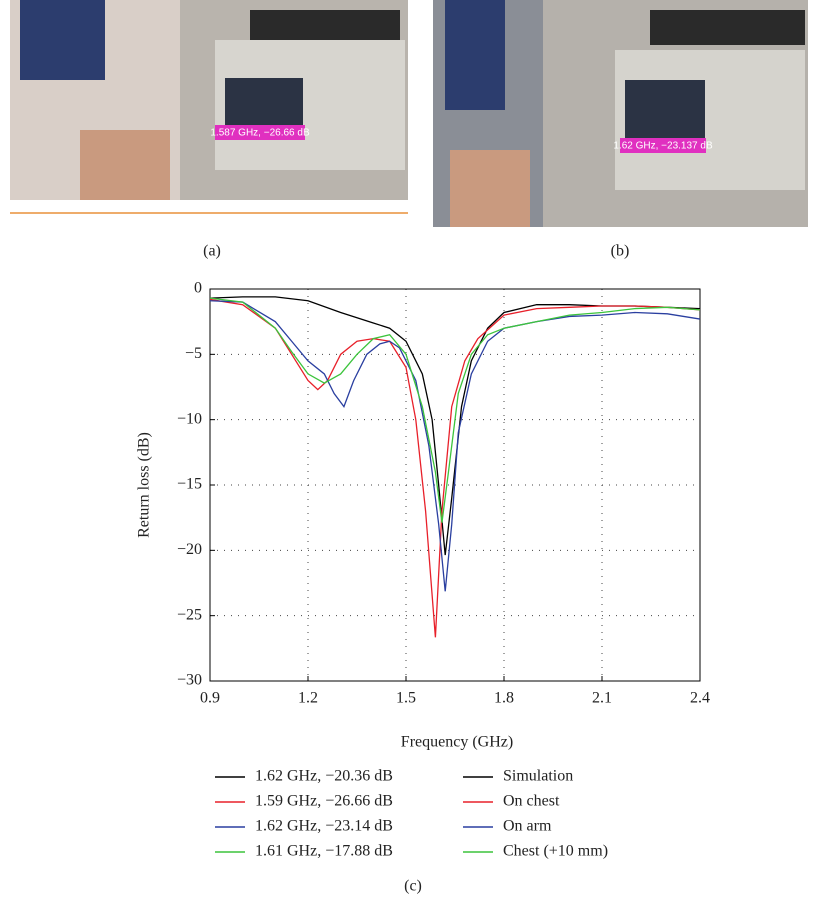 This screenshot has height=902, width=821. What do you see at coordinates (531, 801) in the screenshot?
I see `legend-label: On chest` at bounding box center [531, 801].